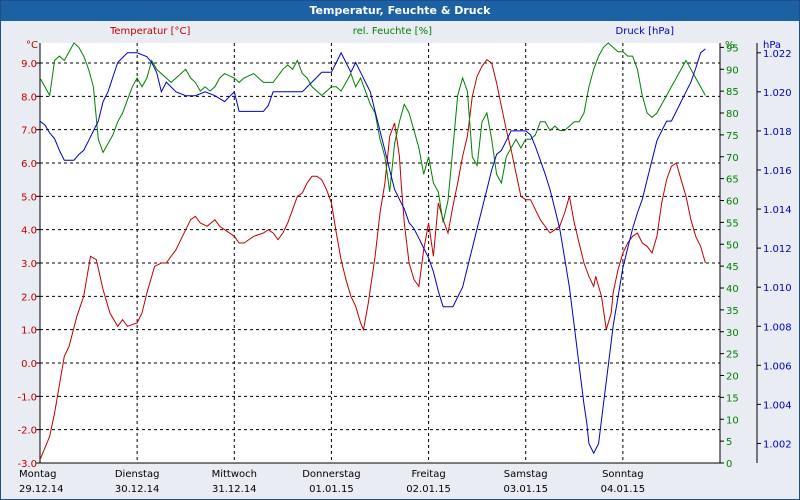 Image resolution: width=800 pixels, height=500 pixels. What do you see at coordinates (137, 474) in the screenshot?
I see `x-day-label: Dienstag` at bounding box center [137, 474].